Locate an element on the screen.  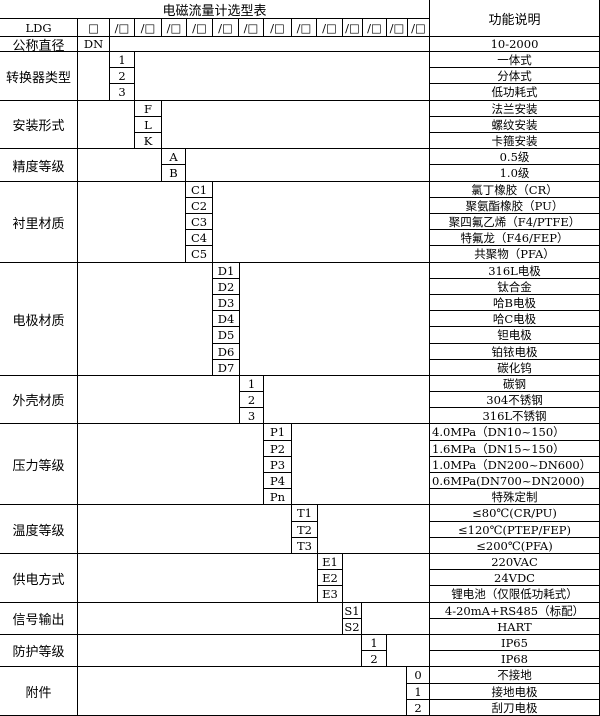
option-code: P1 is located at coordinates (278, 432).